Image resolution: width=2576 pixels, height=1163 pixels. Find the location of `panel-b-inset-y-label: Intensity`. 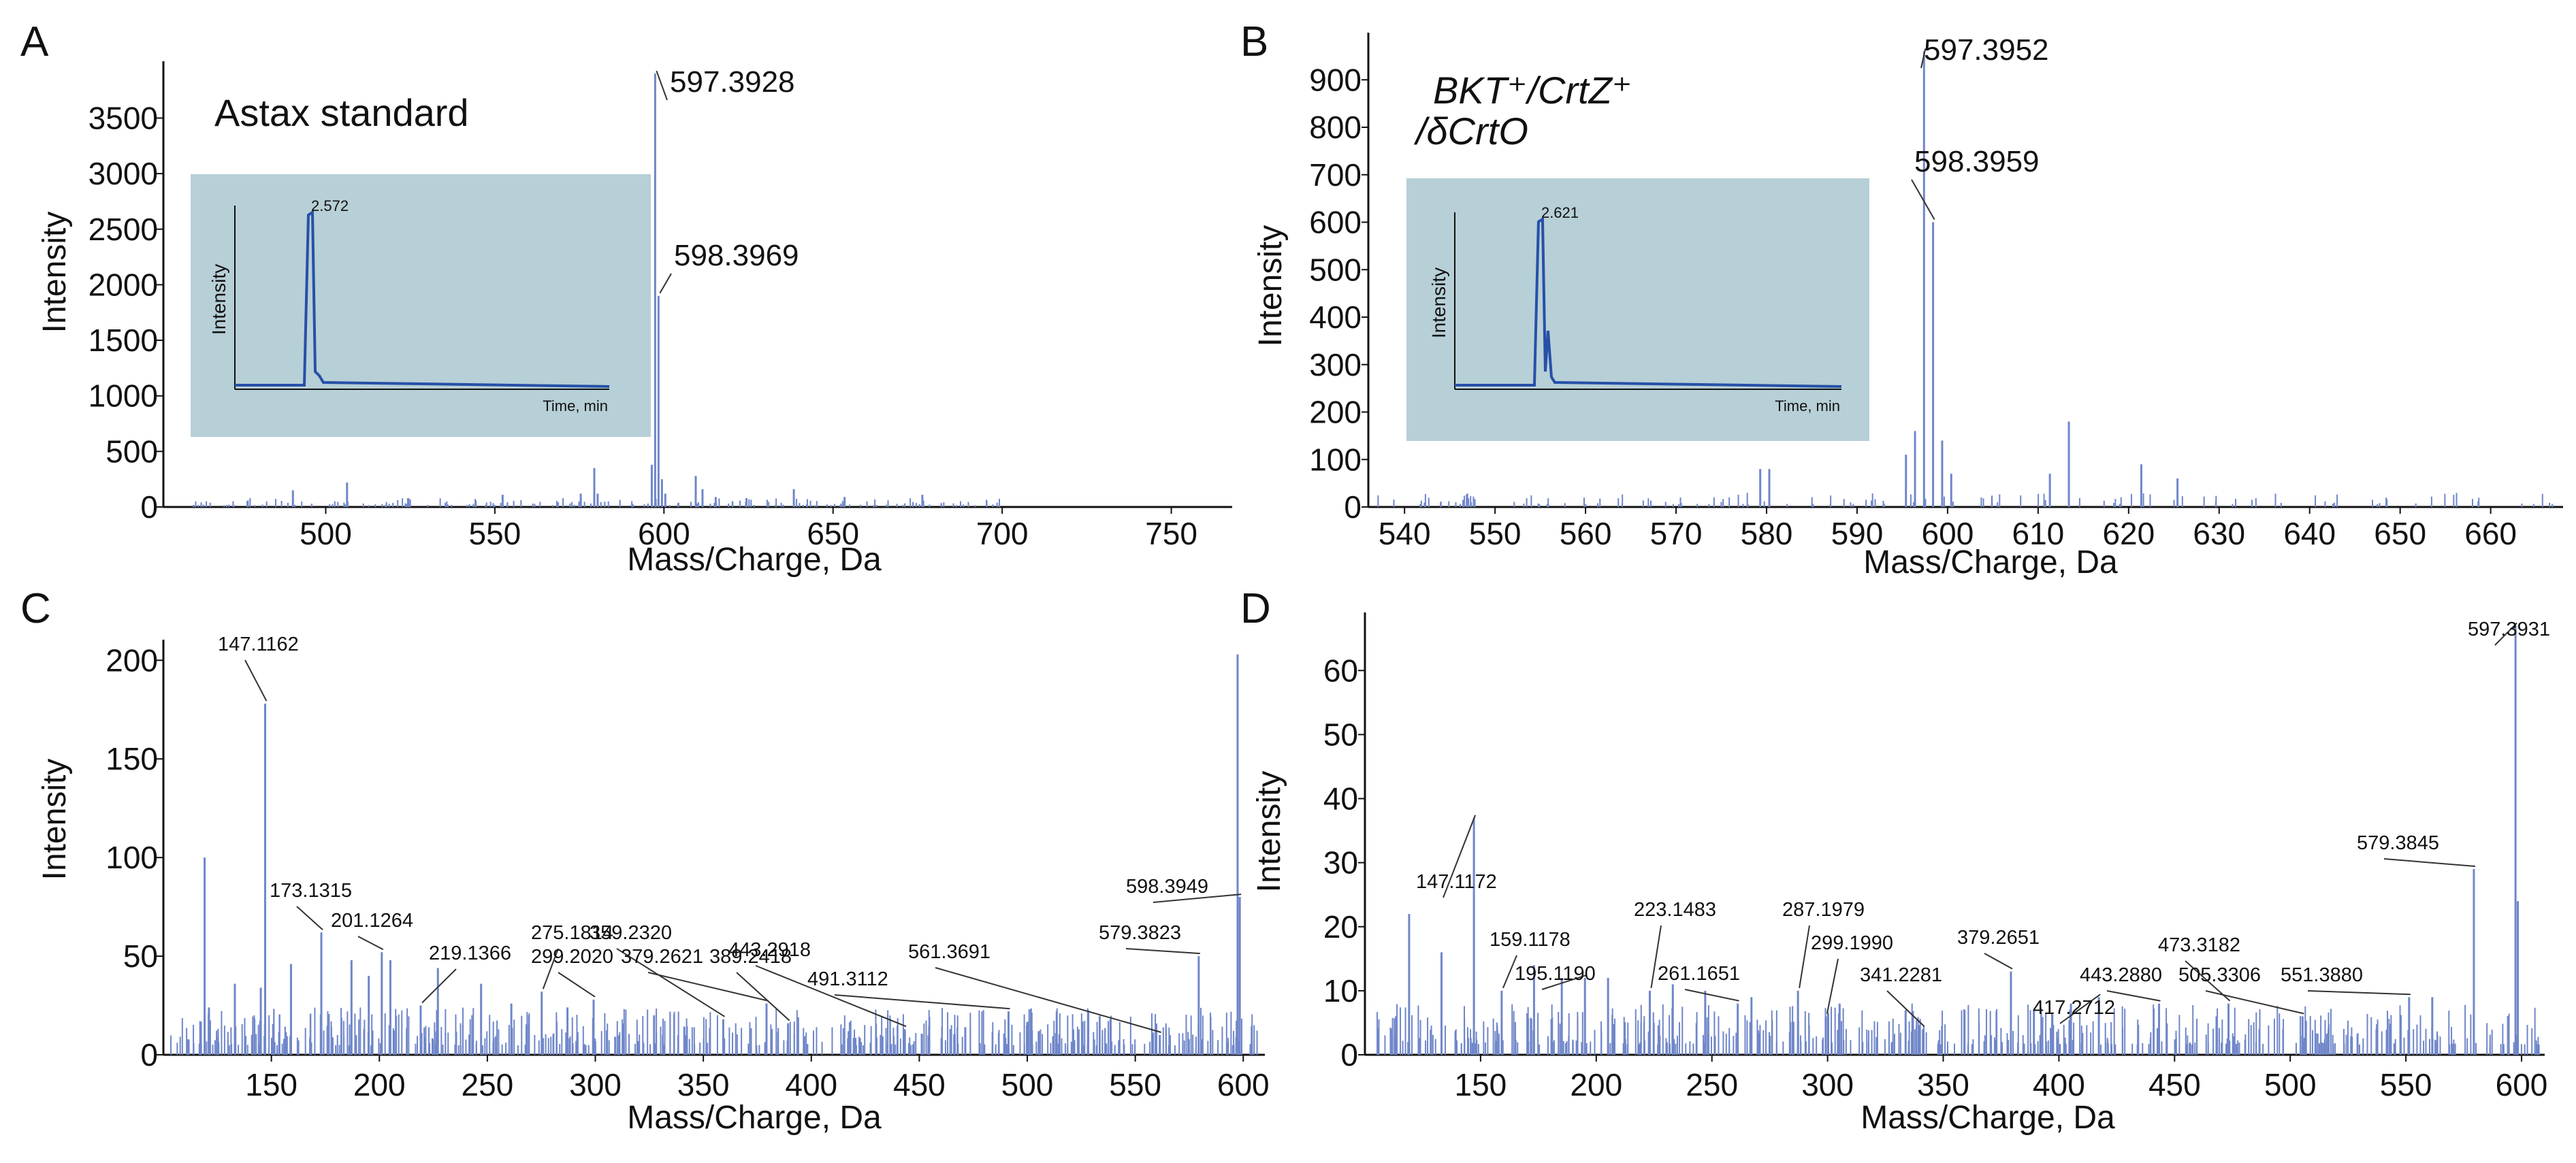

panel-b-inset-y-label: Intensity is located at coordinates (1439, 302).